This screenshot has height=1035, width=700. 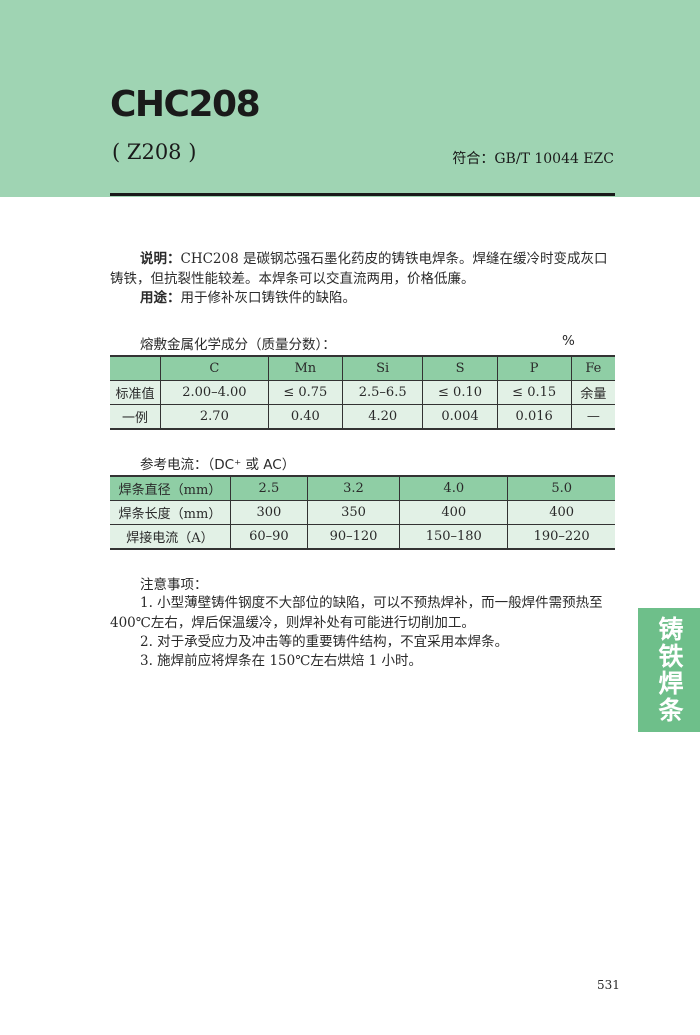 What do you see at coordinates (305, 368) in the screenshot?
I see `table-header-cell: Mn` at bounding box center [305, 368].